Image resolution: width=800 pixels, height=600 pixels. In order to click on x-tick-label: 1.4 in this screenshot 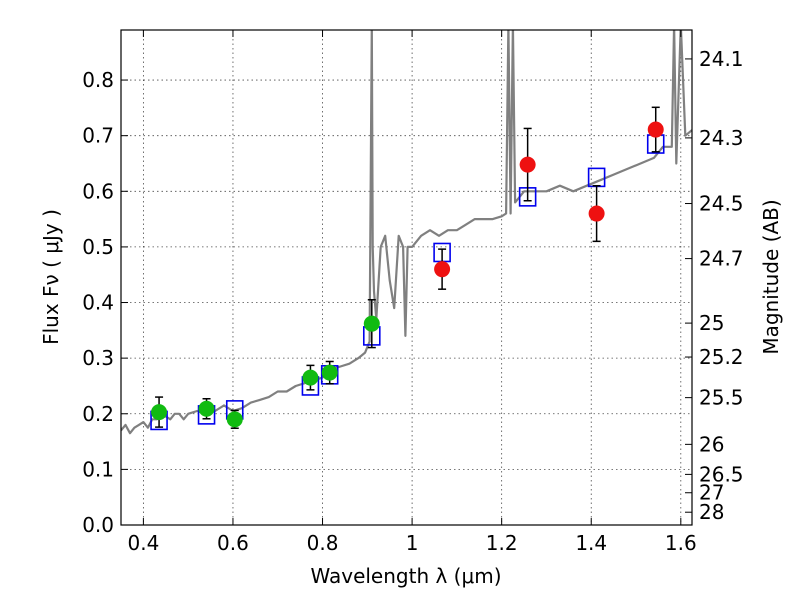, I will do `click(591, 543)`.